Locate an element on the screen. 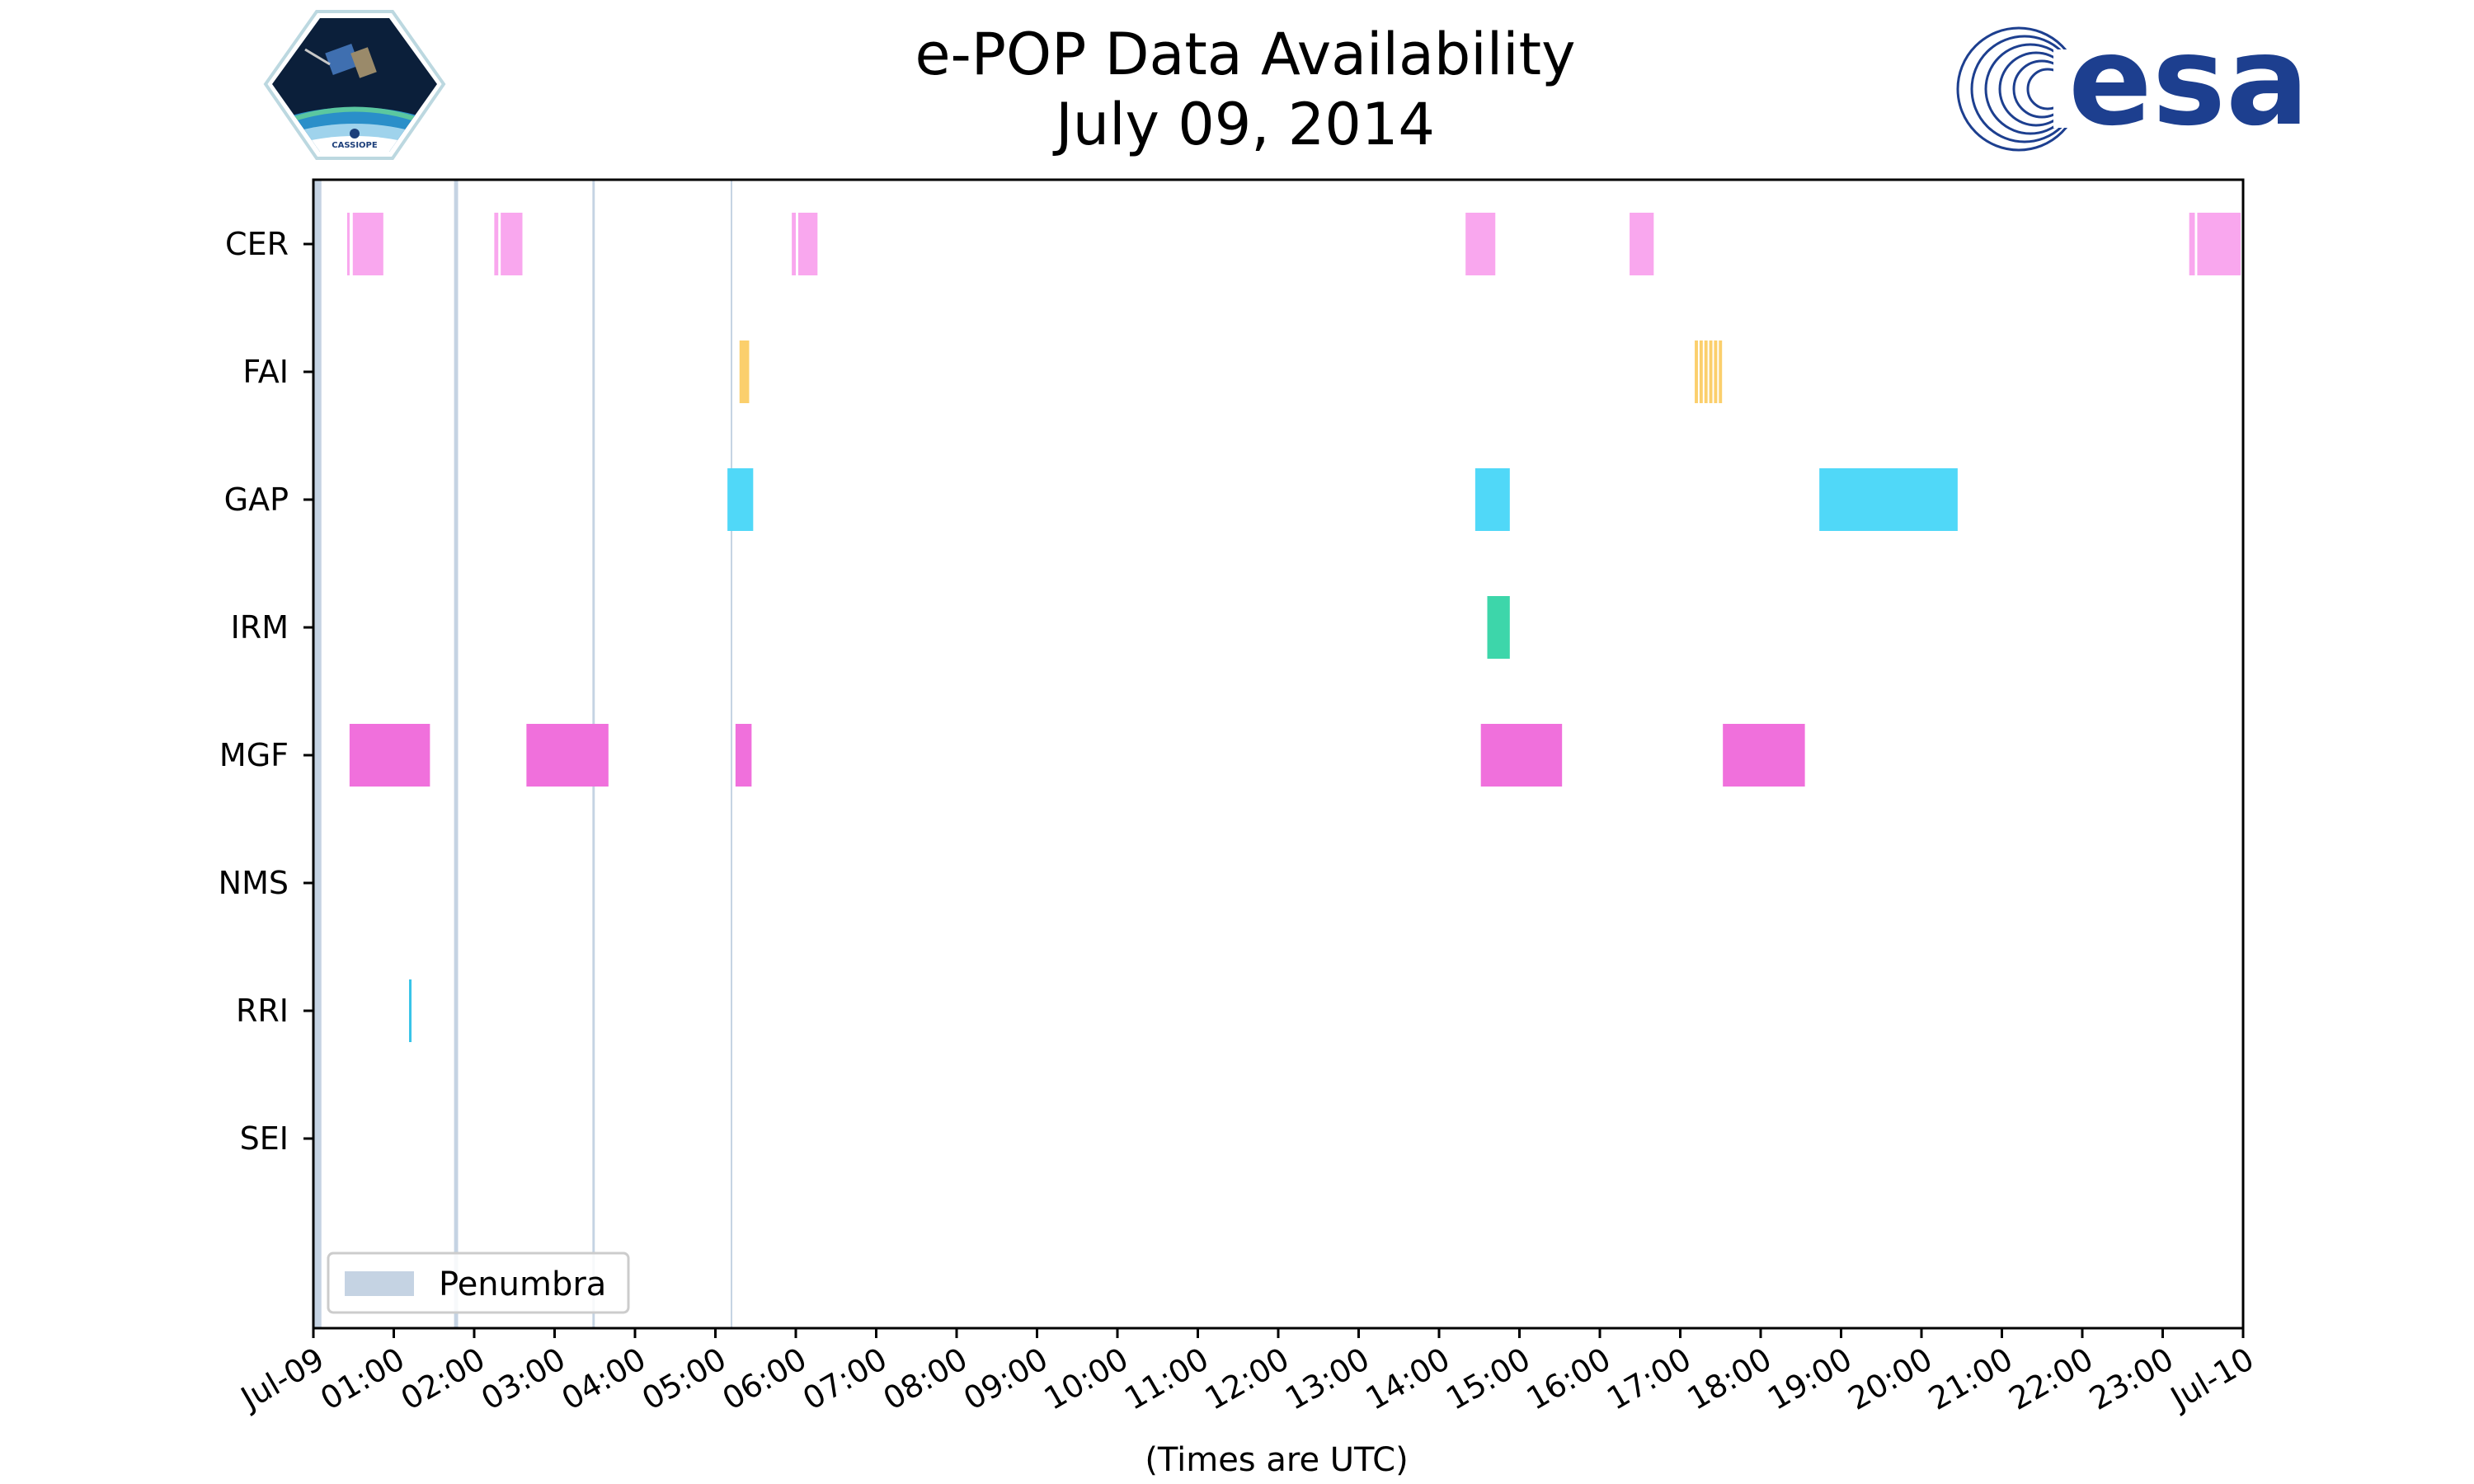 The width and height of the screenshot is (2474, 1484). legend-box is located at coordinates (478, 1283).